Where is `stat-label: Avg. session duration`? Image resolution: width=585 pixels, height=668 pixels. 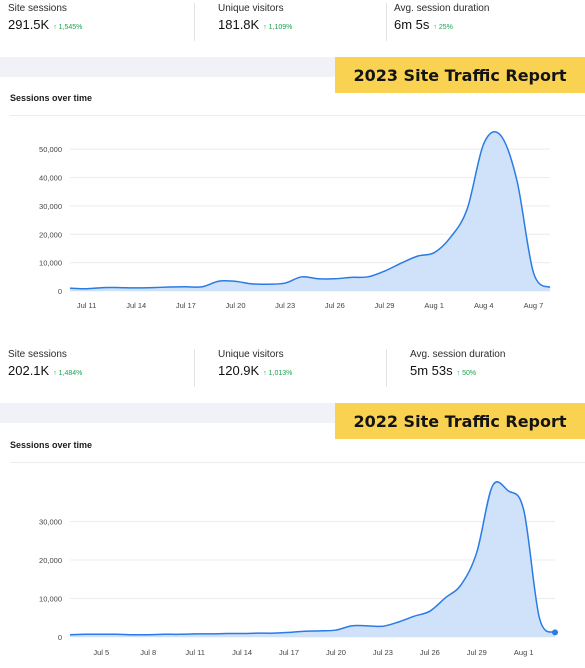 stat-label: Avg. session duration is located at coordinates (458, 354).